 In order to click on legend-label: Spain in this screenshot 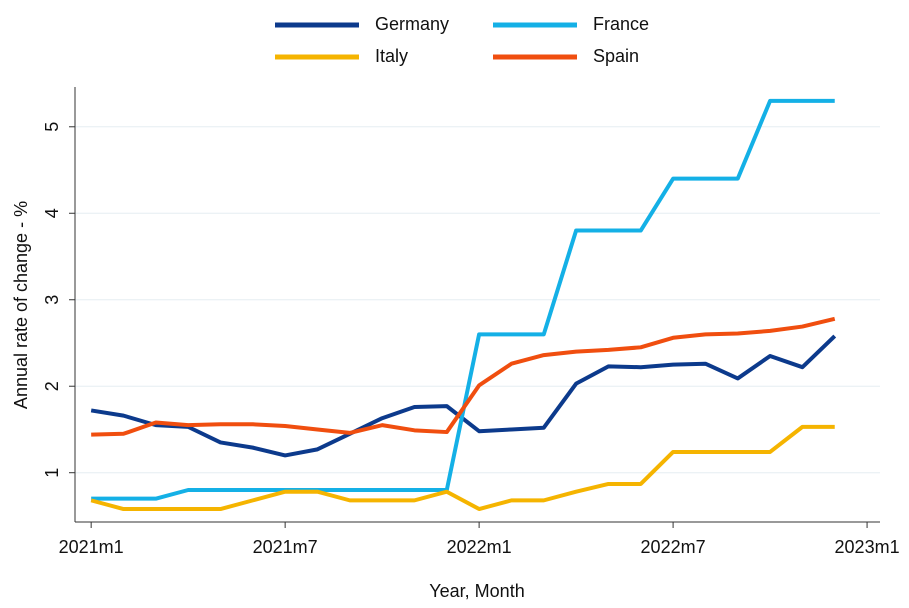, I will do `click(616, 56)`.